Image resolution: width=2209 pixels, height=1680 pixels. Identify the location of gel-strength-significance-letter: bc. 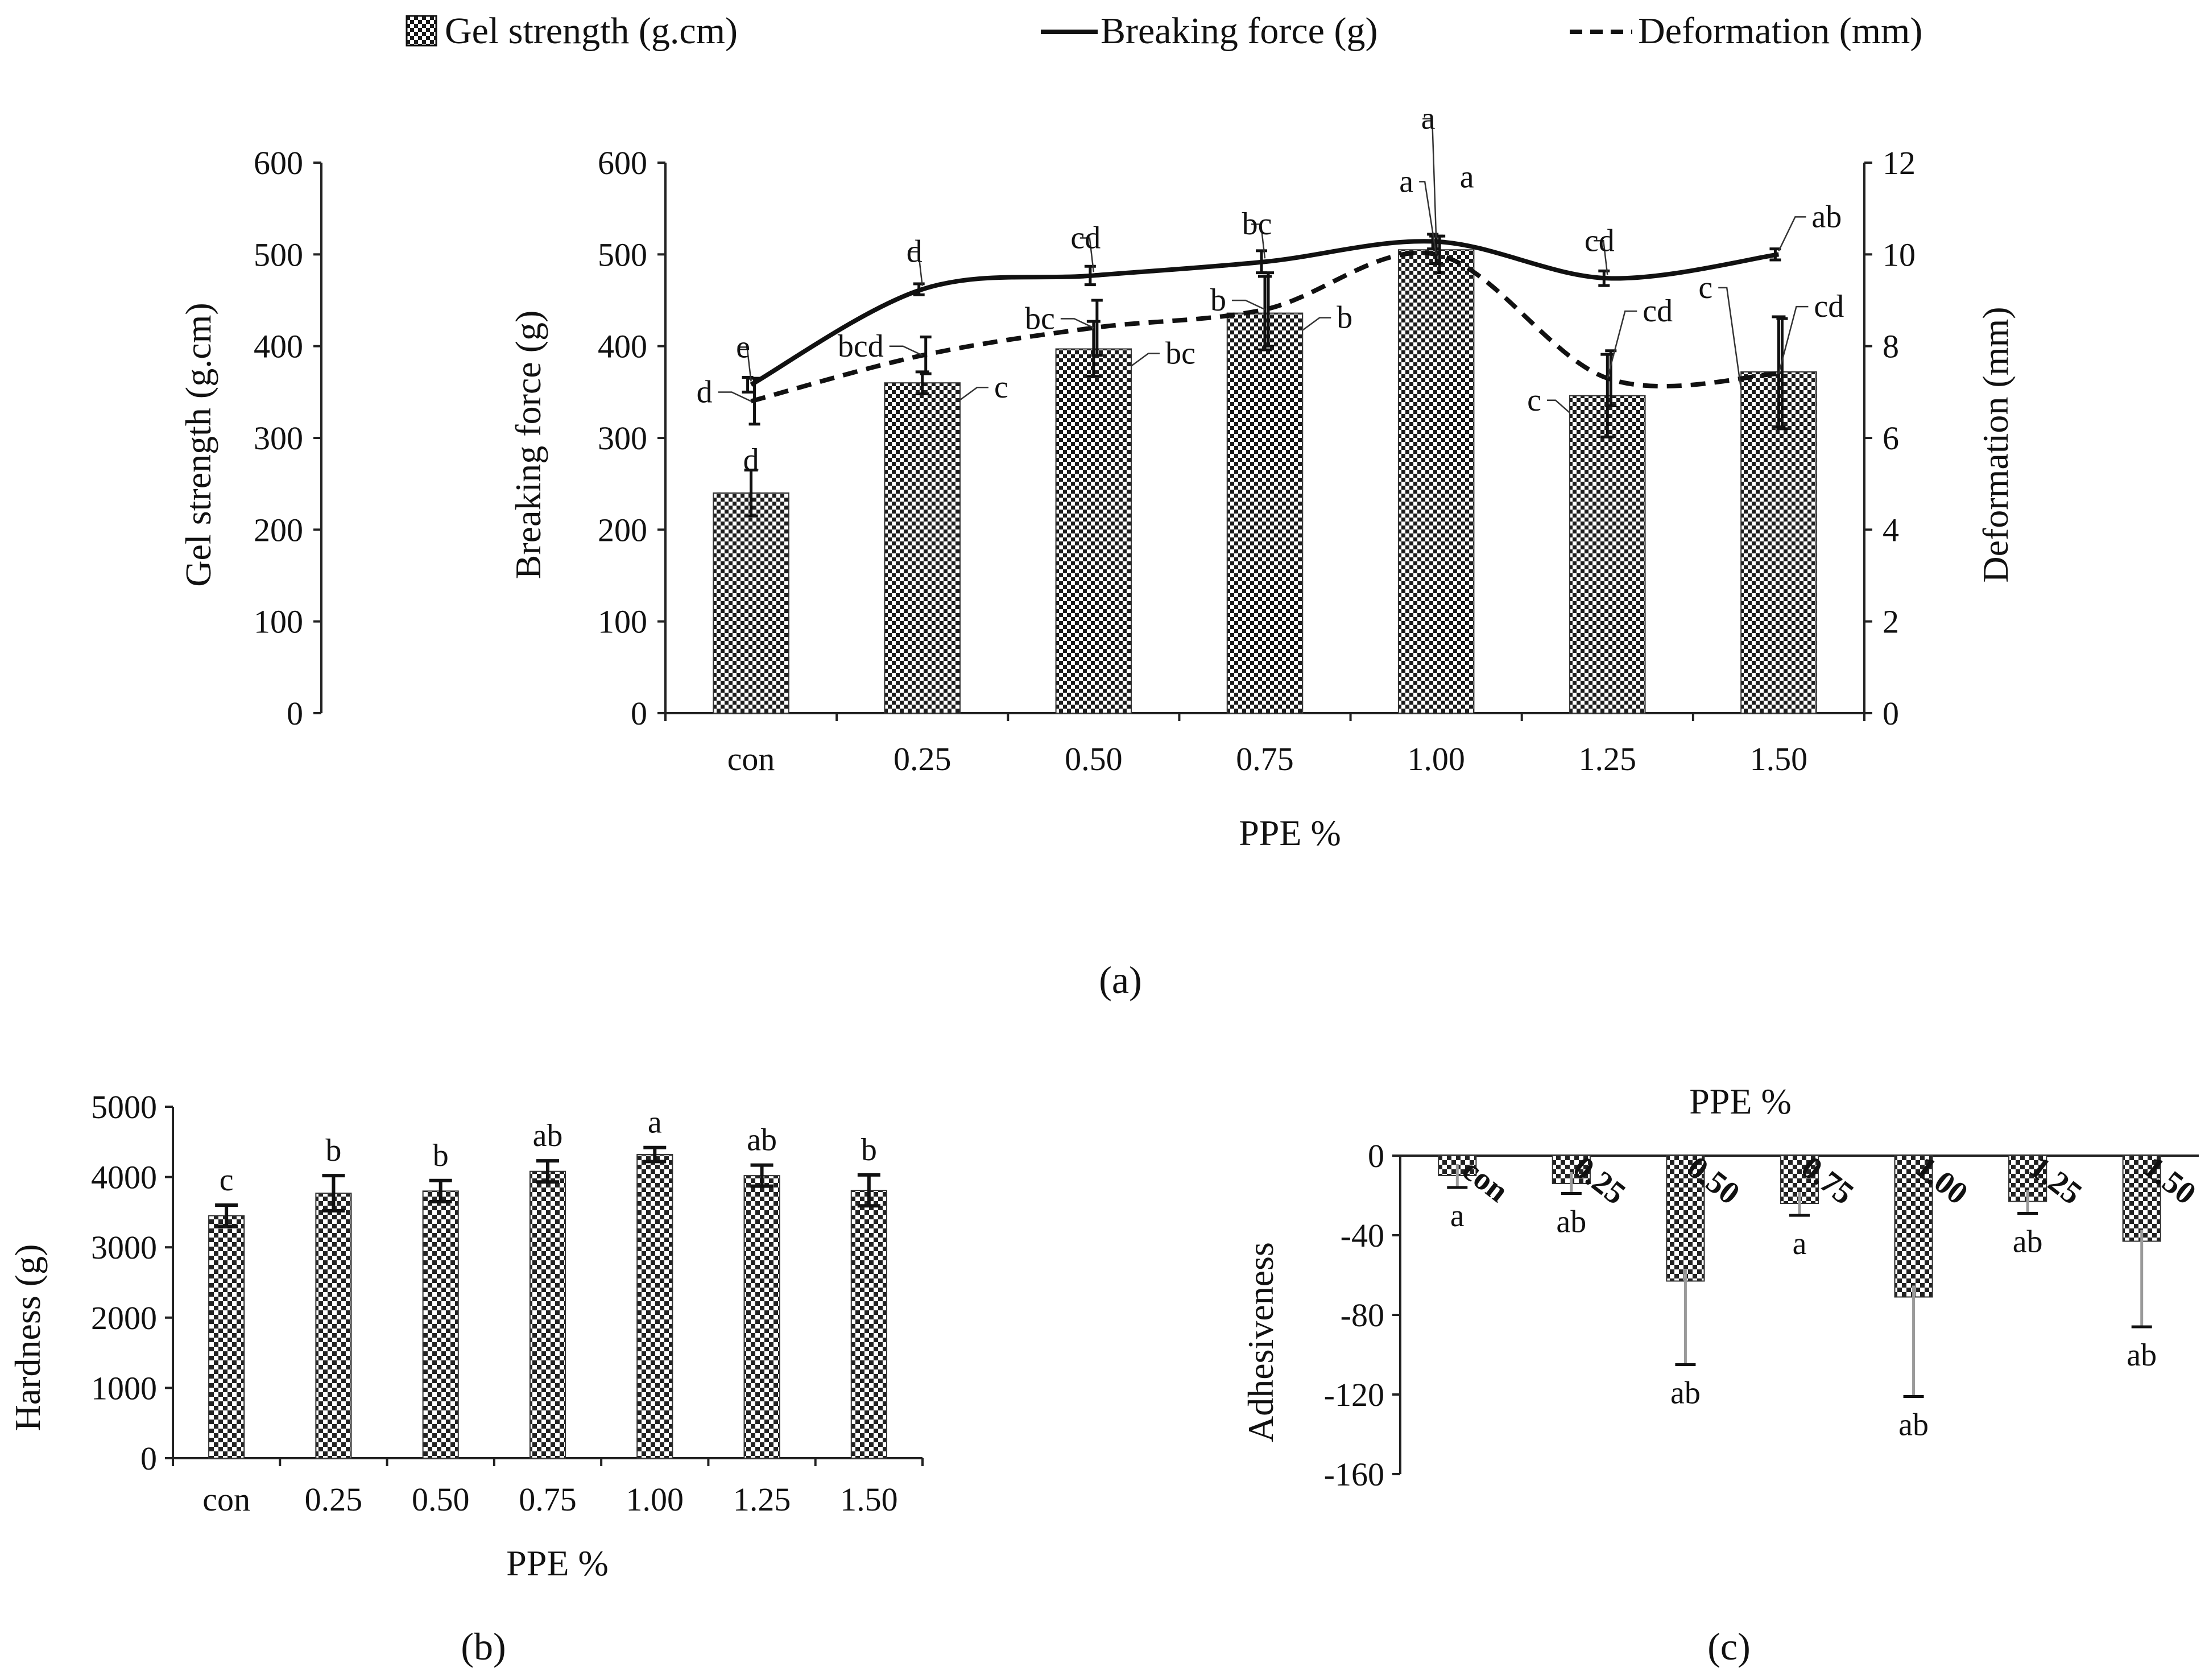
(1180, 353).